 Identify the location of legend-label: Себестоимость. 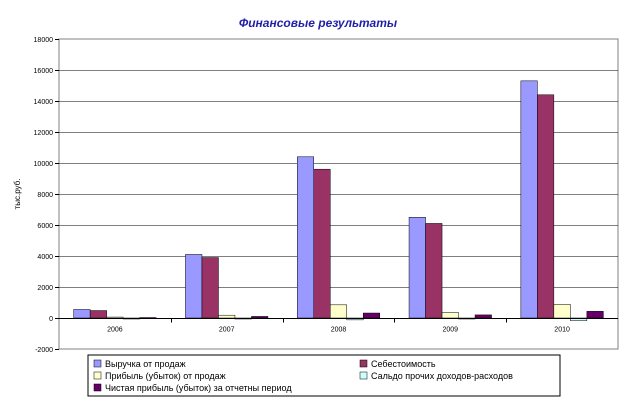
(403, 364).